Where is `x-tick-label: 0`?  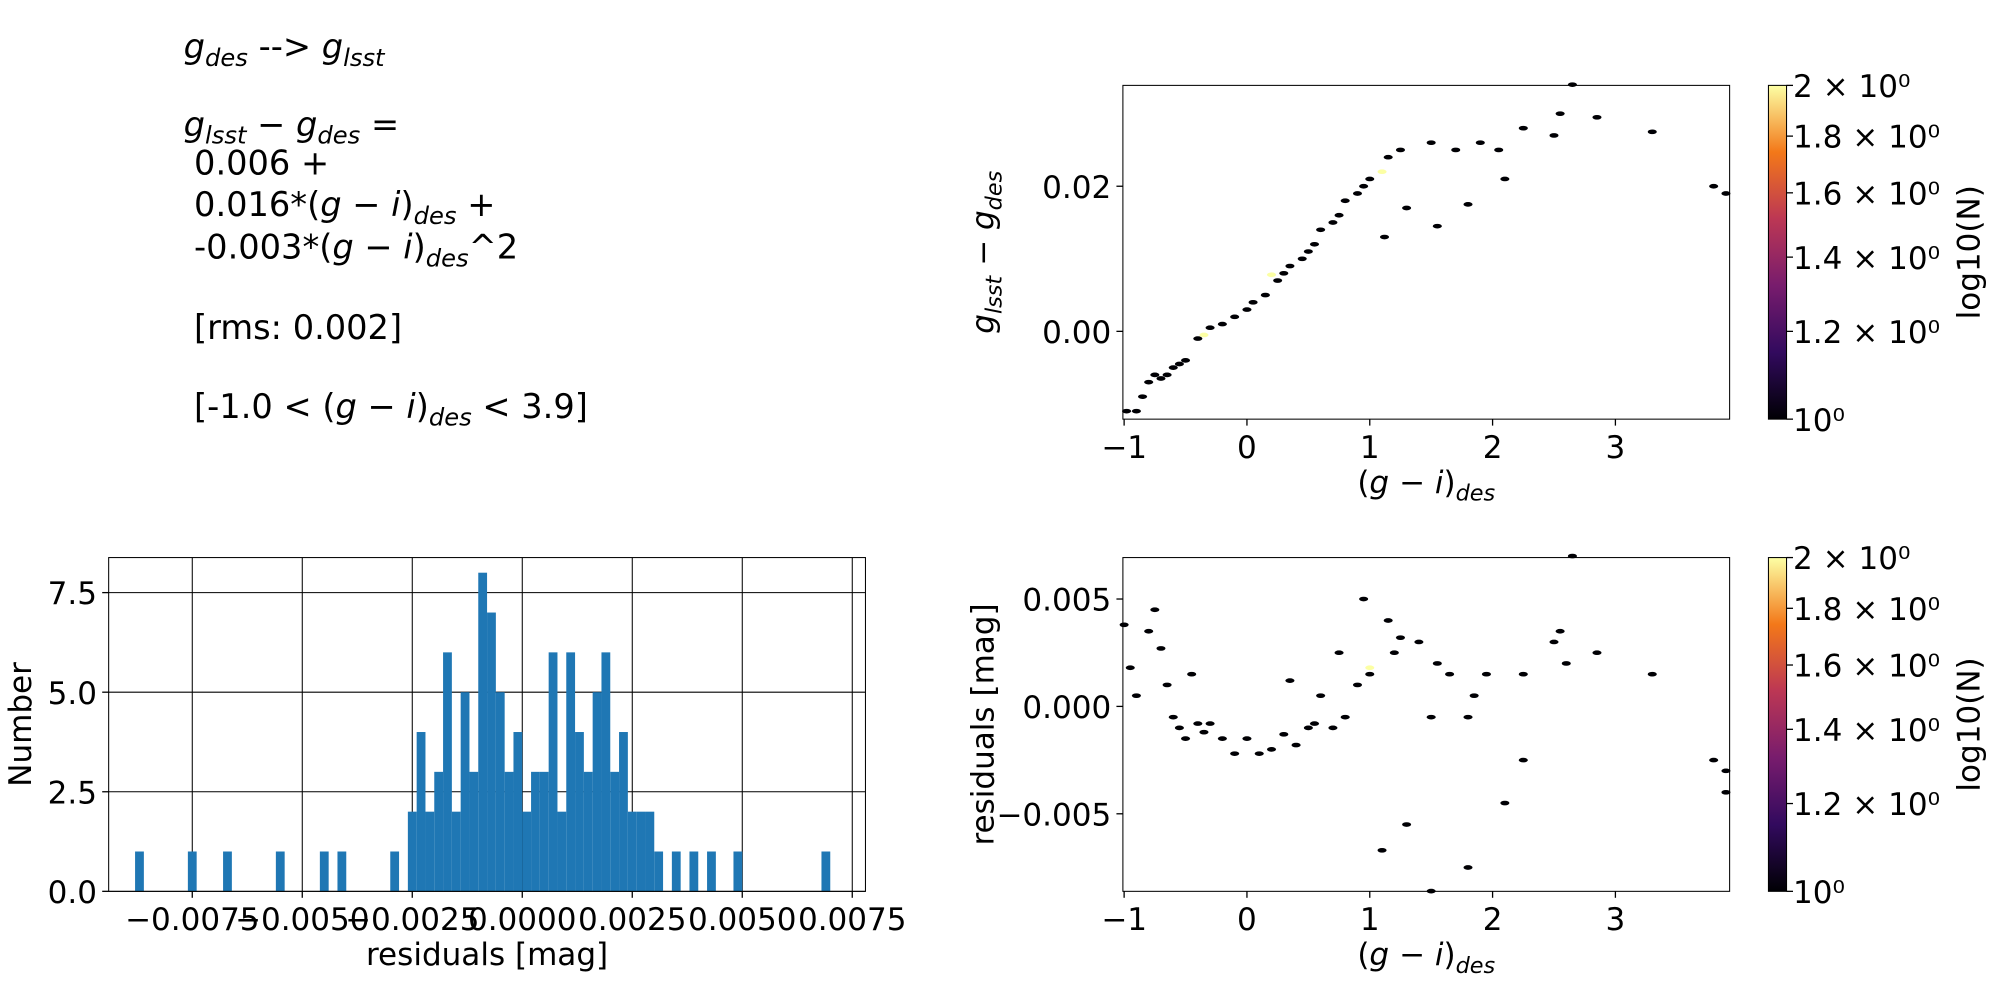
x-tick-label: 0 is located at coordinates (1247, 920).